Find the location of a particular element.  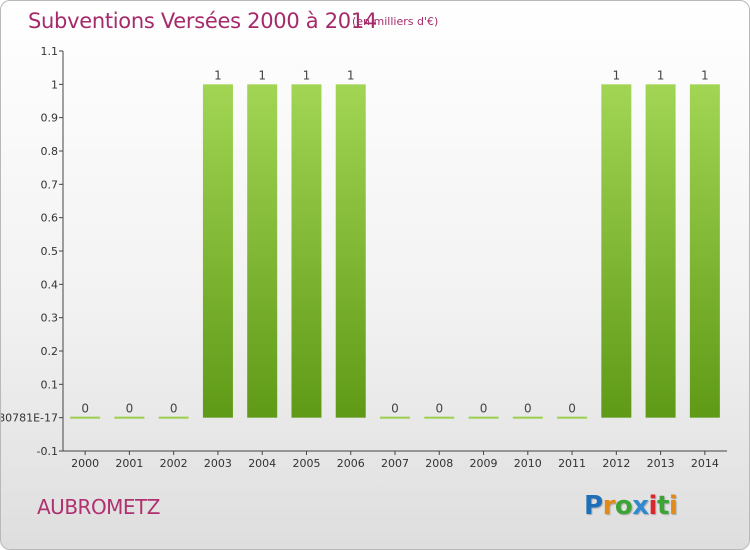

x-tick-label: 2009 is located at coordinates (484, 463).